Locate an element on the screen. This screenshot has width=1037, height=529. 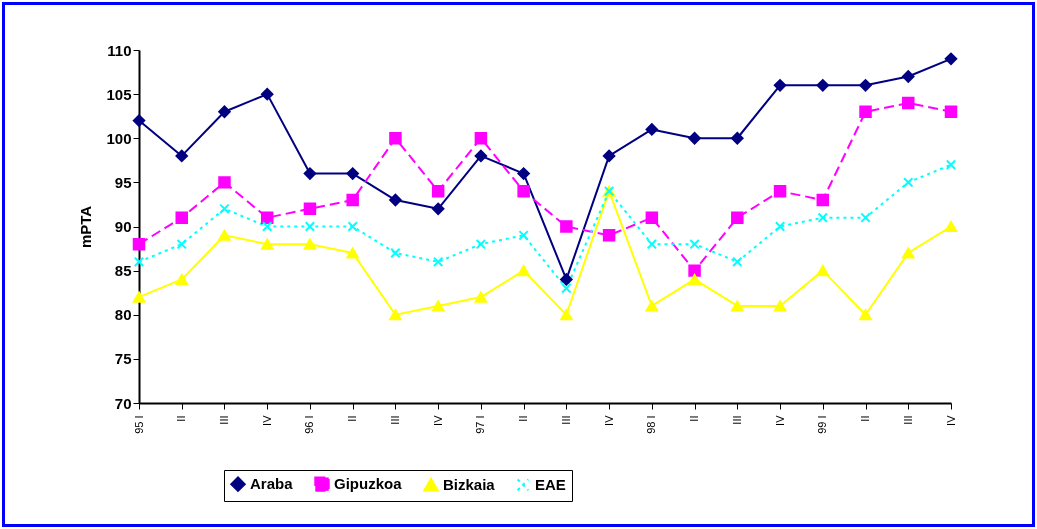
x-tick-label: 99 I is located at coordinates (822, 424).